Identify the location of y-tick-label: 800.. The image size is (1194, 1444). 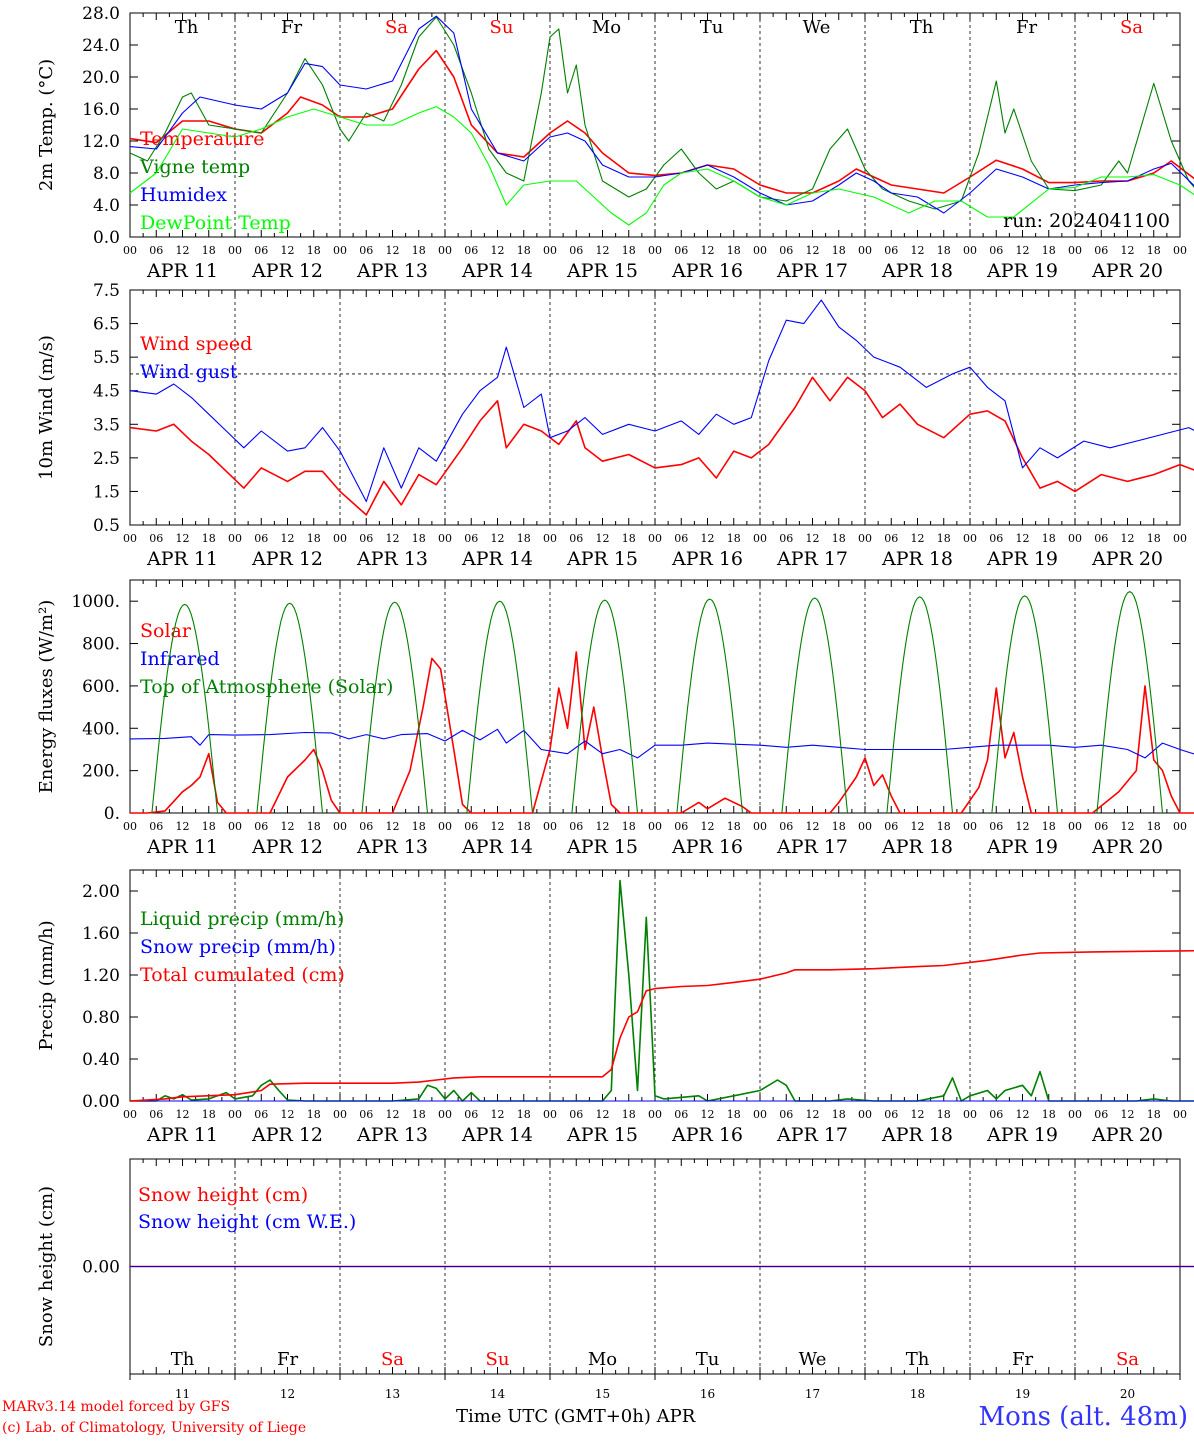
(101, 645).